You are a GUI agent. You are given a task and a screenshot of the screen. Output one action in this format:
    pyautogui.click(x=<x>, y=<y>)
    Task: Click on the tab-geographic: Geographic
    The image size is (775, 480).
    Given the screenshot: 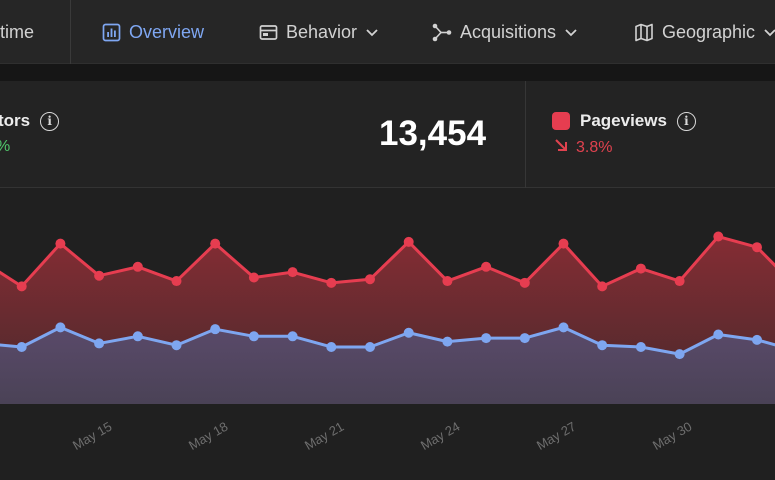 What is the action you would take?
    pyautogui.click(x=704, y=32)
    